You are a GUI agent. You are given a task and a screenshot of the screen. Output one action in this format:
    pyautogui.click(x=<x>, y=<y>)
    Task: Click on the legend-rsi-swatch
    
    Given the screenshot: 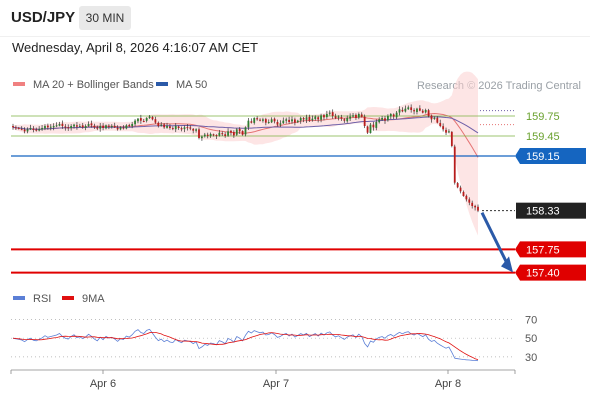 What is the action you would take?
    pyautogui.click(x=19, y=298)
    